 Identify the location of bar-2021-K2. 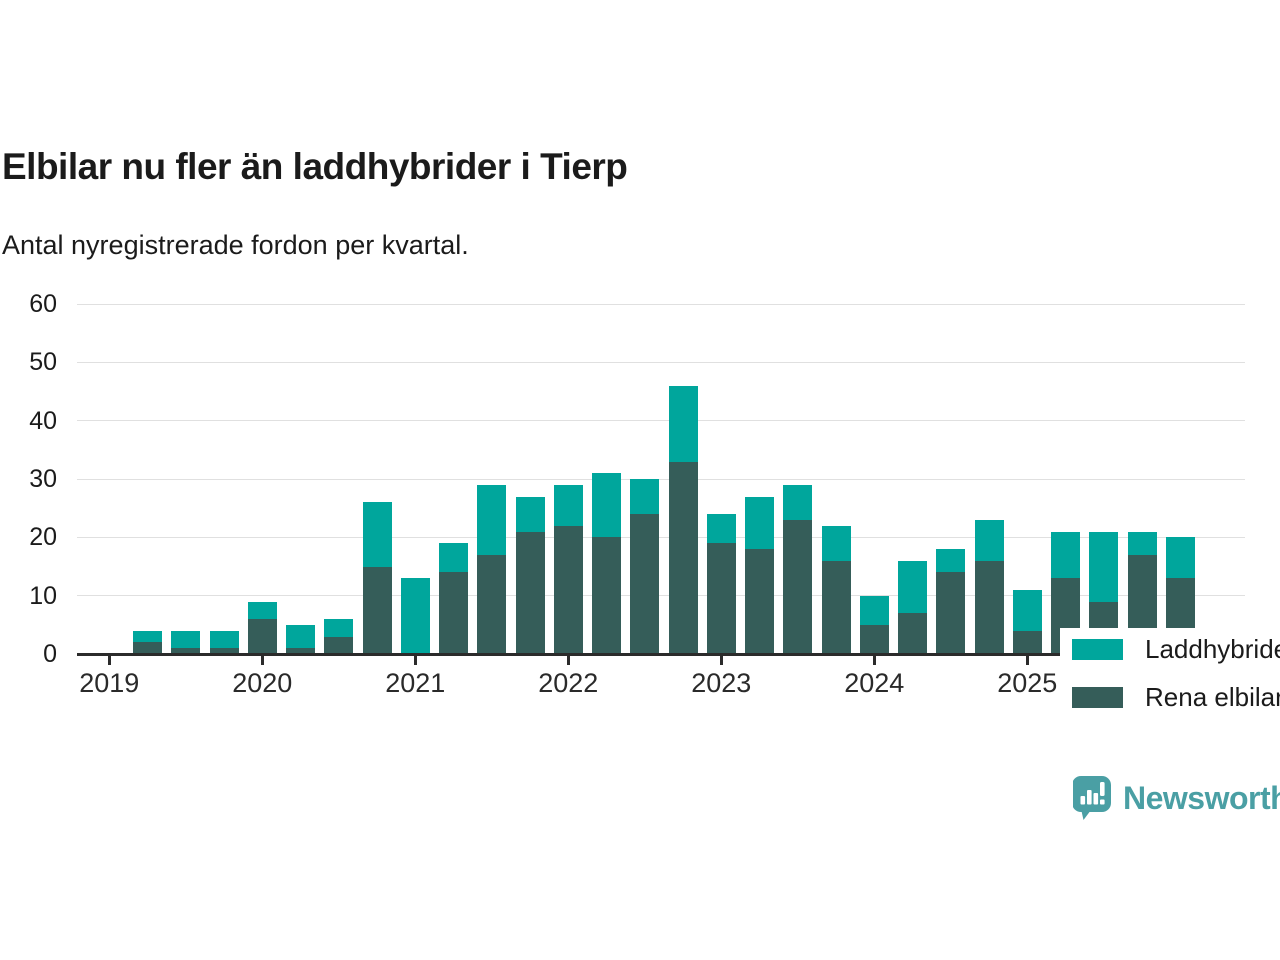
(454, 598).